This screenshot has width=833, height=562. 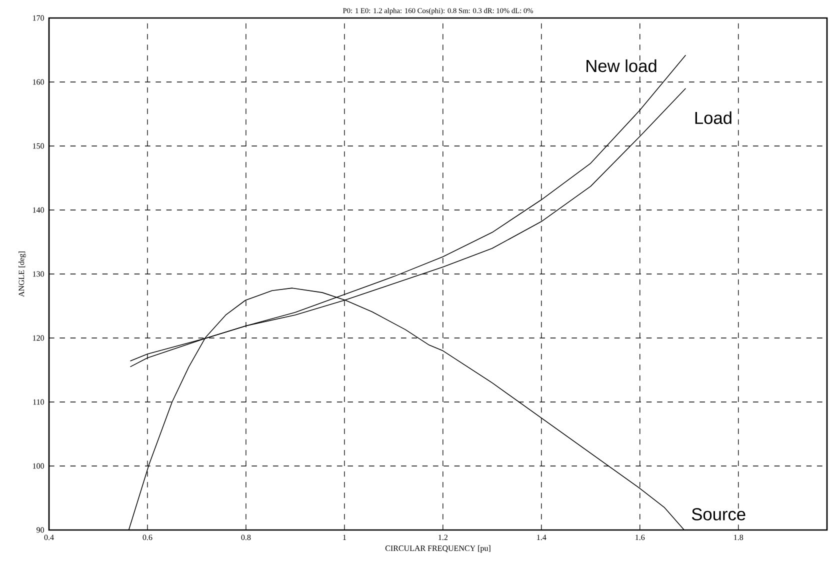 I want to click on y-tick-label: 120, so click(x=38, y=338).